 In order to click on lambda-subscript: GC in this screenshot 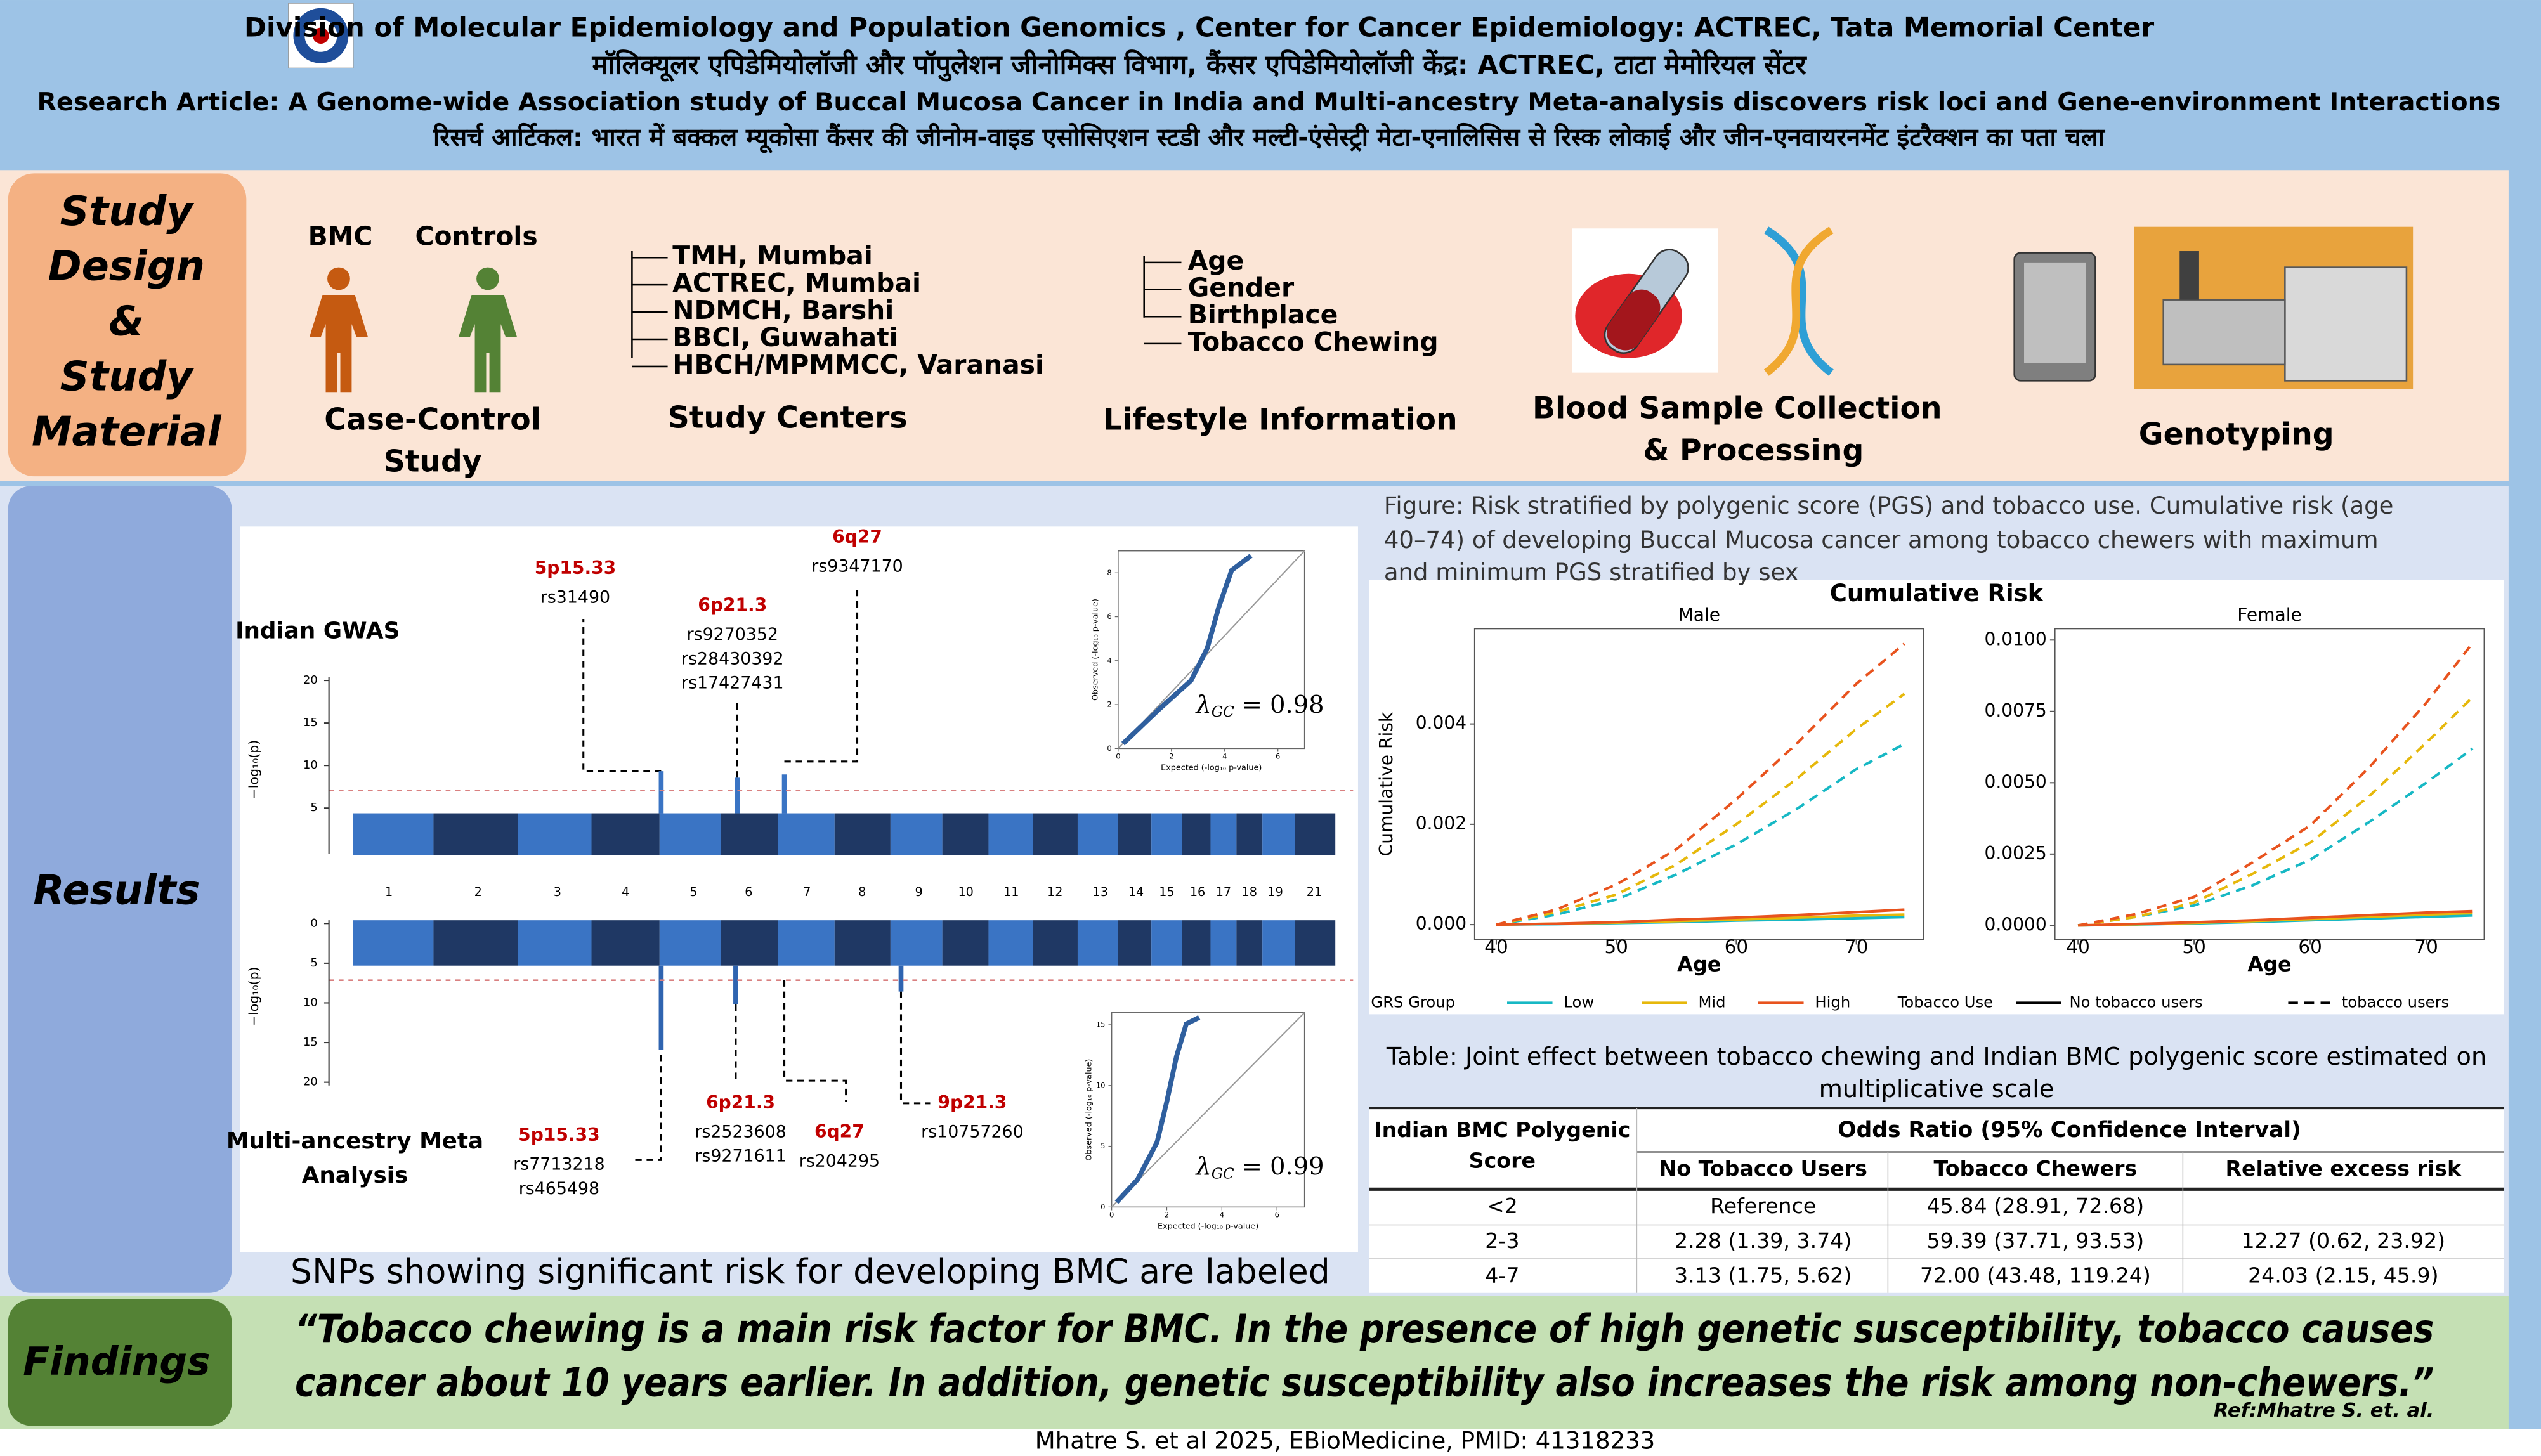, I will do `click(1223, 1174)`.